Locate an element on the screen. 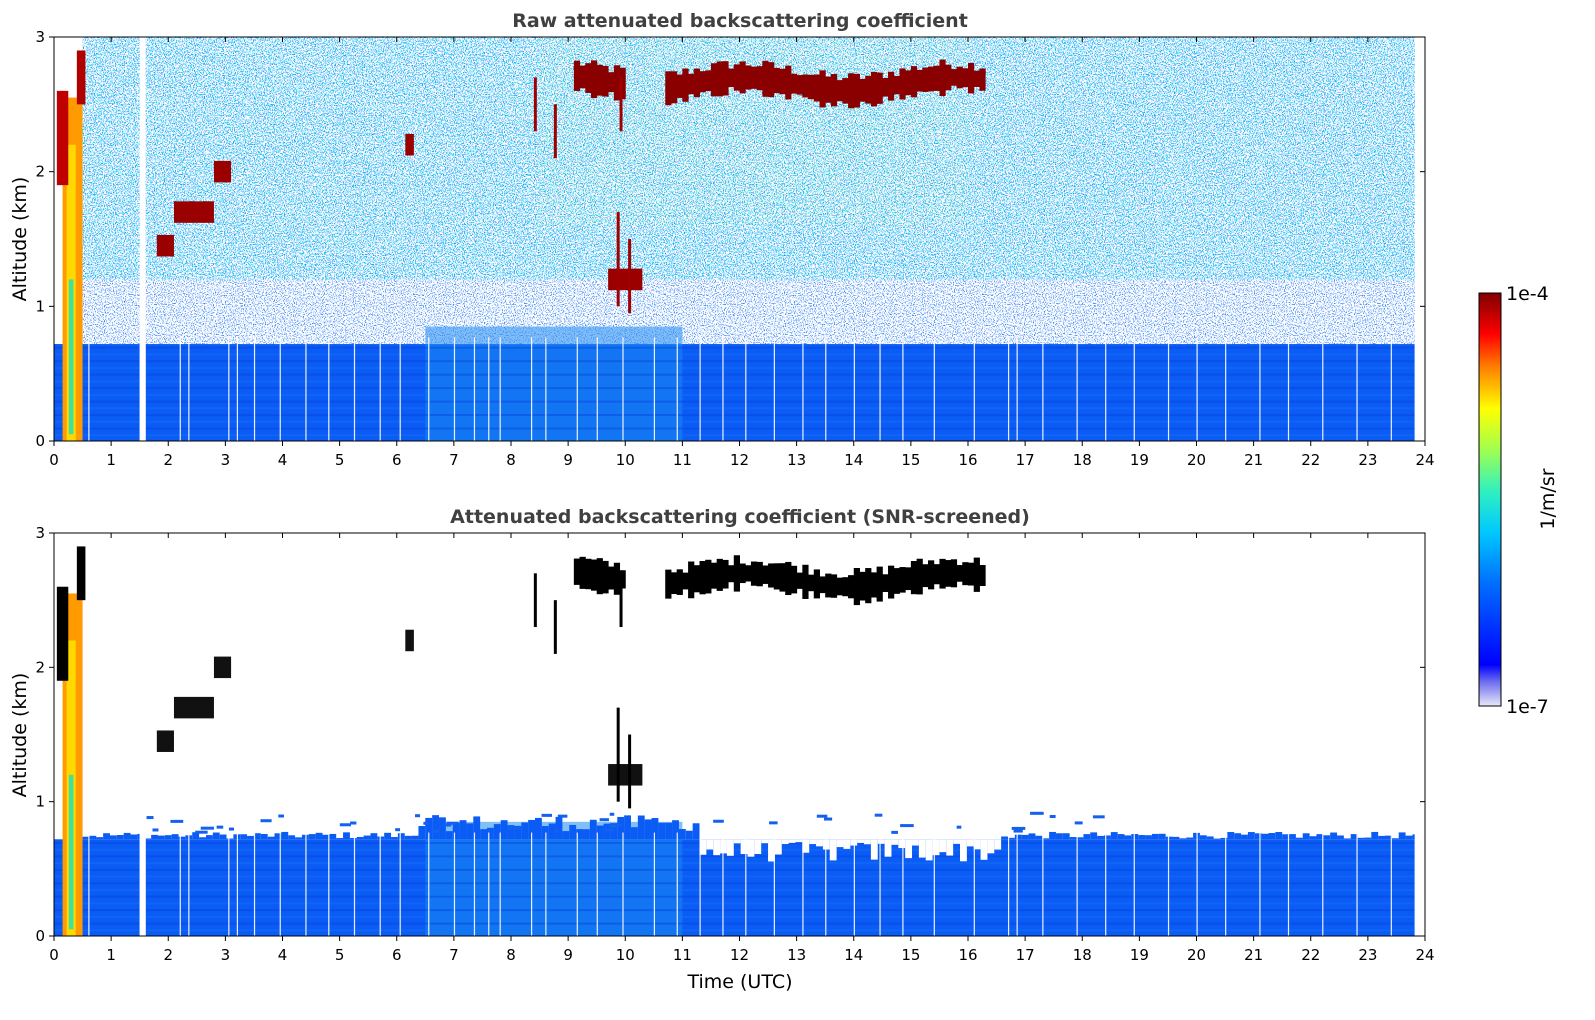 Image resolution: width=1595 pixels, height=1020 pixels. x-tick-label: 16 is located at coordinates (967, 460).